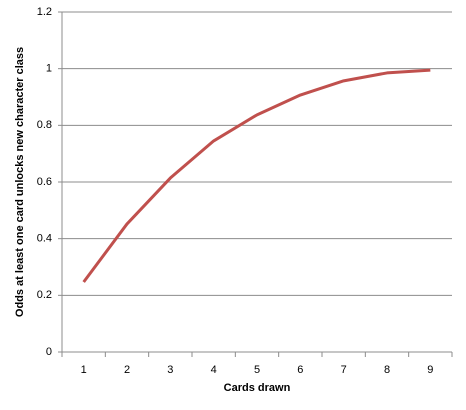  Describe the element at coordinates (214, 370) in the screenshot. I see `x-tick-label: 4` at that location.